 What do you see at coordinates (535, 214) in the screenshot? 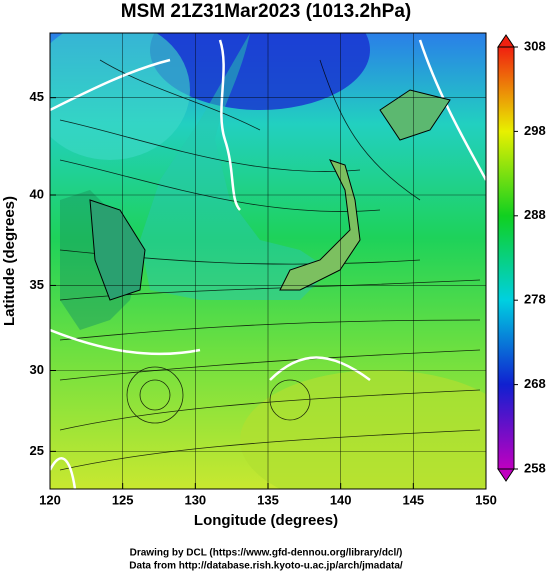
I see `colorbar-tick-label: 288` at bounding box center [535, 214].